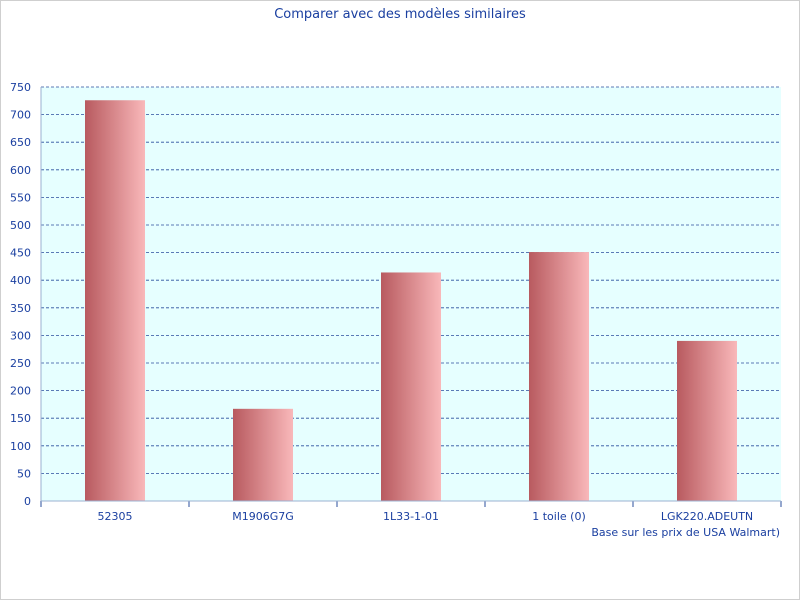 The image size is (800, 601). What do you see at coordinates (263, 516) in the screenshot?
I see `x-tick-label: M1906G7G` at bounding box center [263, 516].